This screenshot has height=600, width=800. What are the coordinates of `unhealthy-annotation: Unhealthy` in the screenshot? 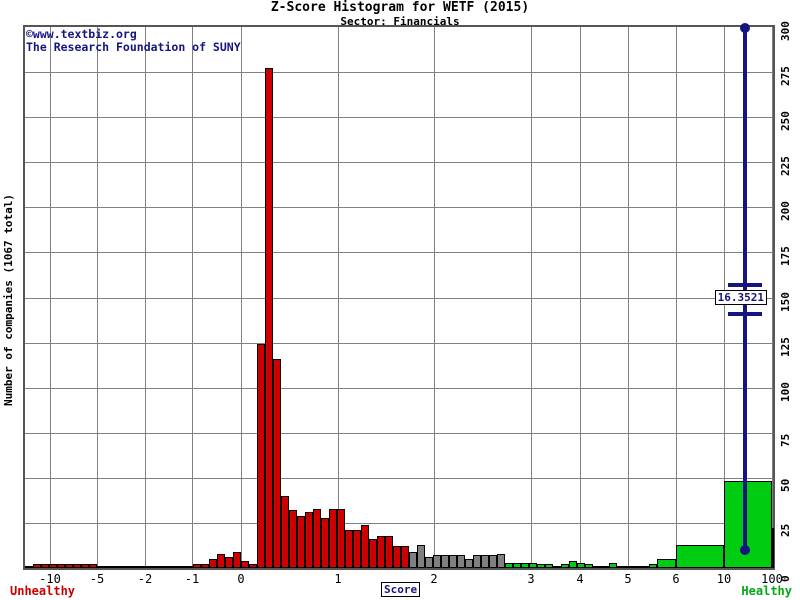 It's located at (43, 591).